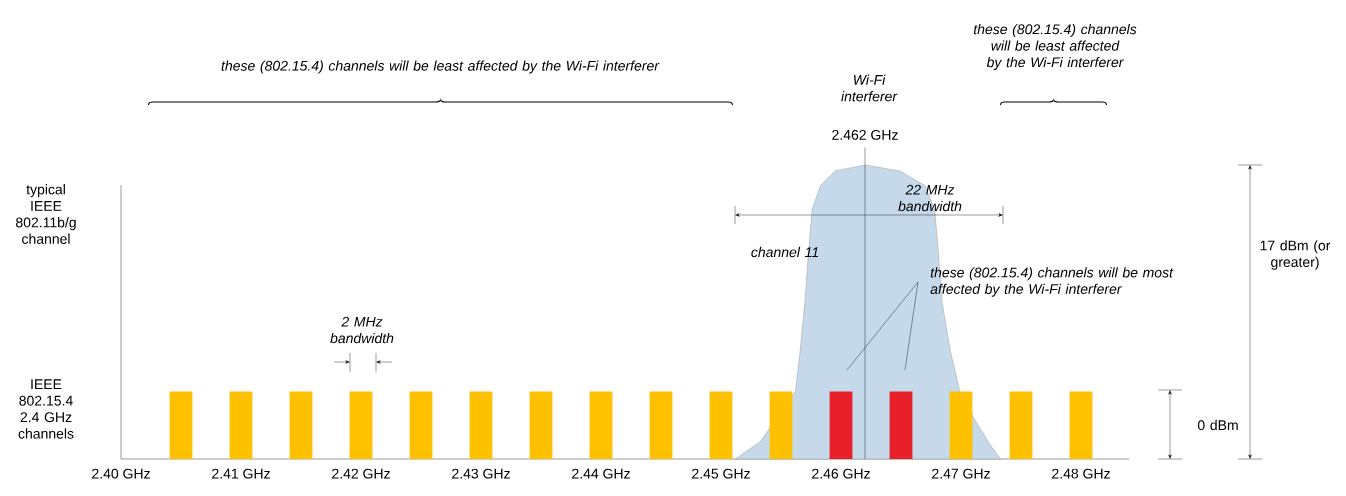 This screenshot has height=496, width=1346. What do you see at coordinates (721, 473) in the screenshot?
I see `x-tick-label: 2.45 GHz` at bounding box center [721, 473].